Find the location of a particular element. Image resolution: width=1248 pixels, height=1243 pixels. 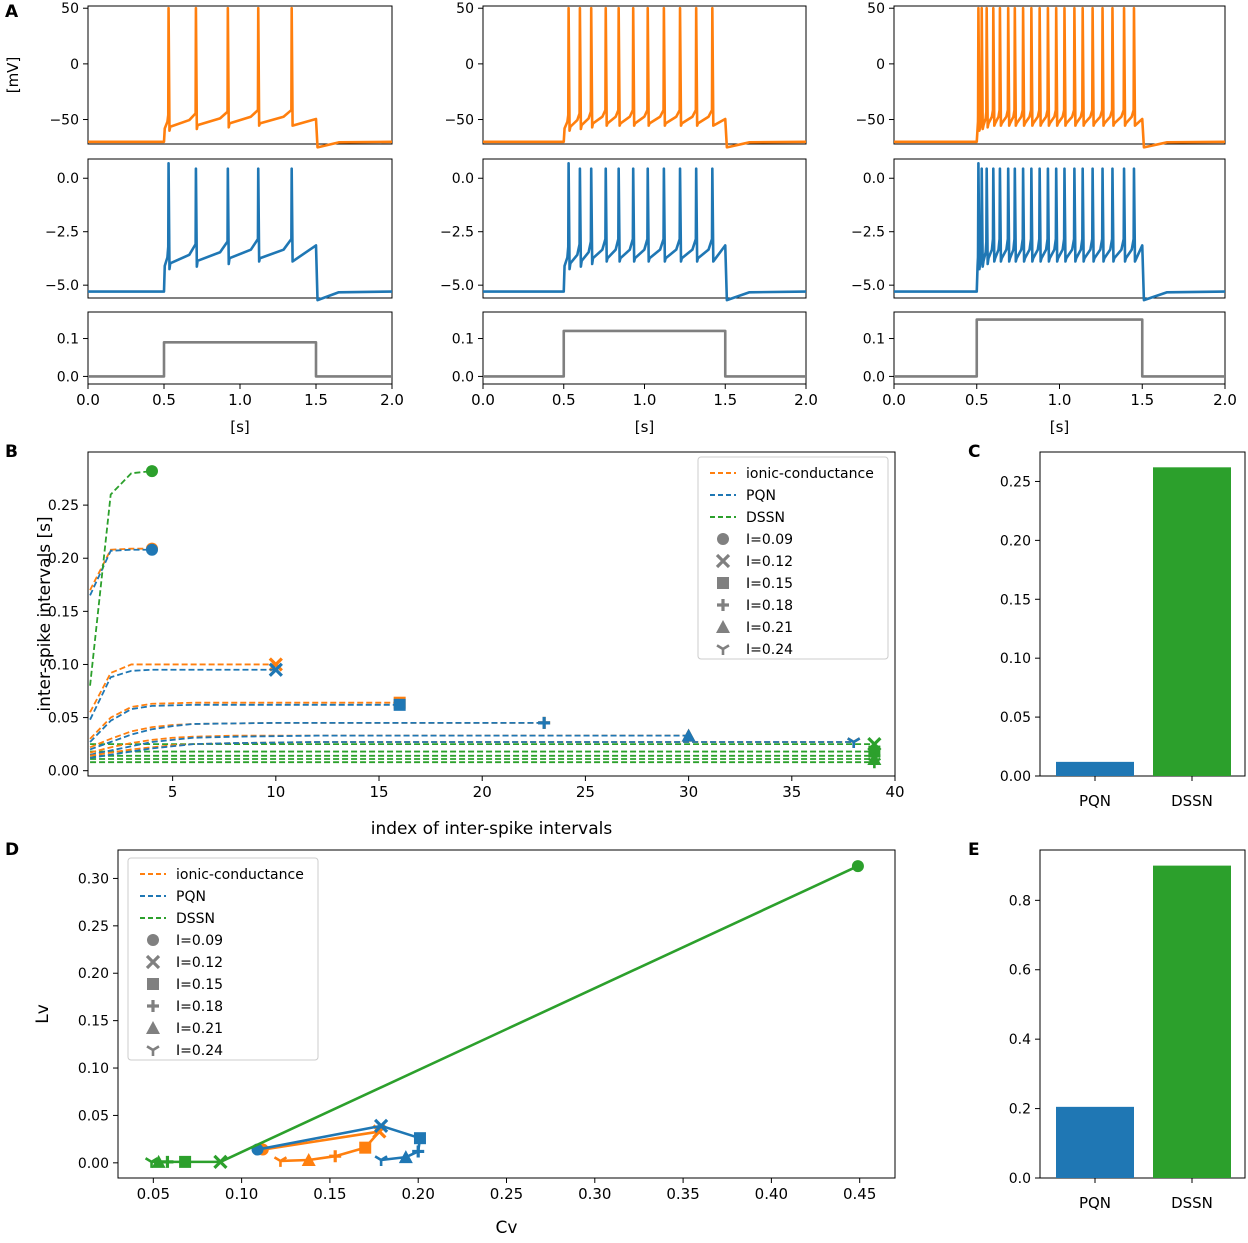

panel-letter-b: B is located at coordinates (11, 452).